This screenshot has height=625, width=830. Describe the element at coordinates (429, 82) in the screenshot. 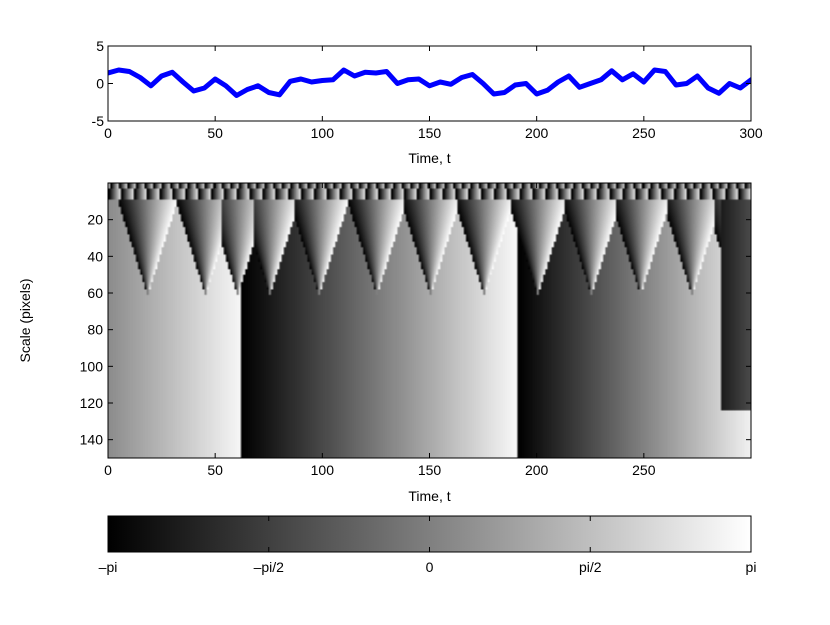

I see `signal-series-line` at that location.